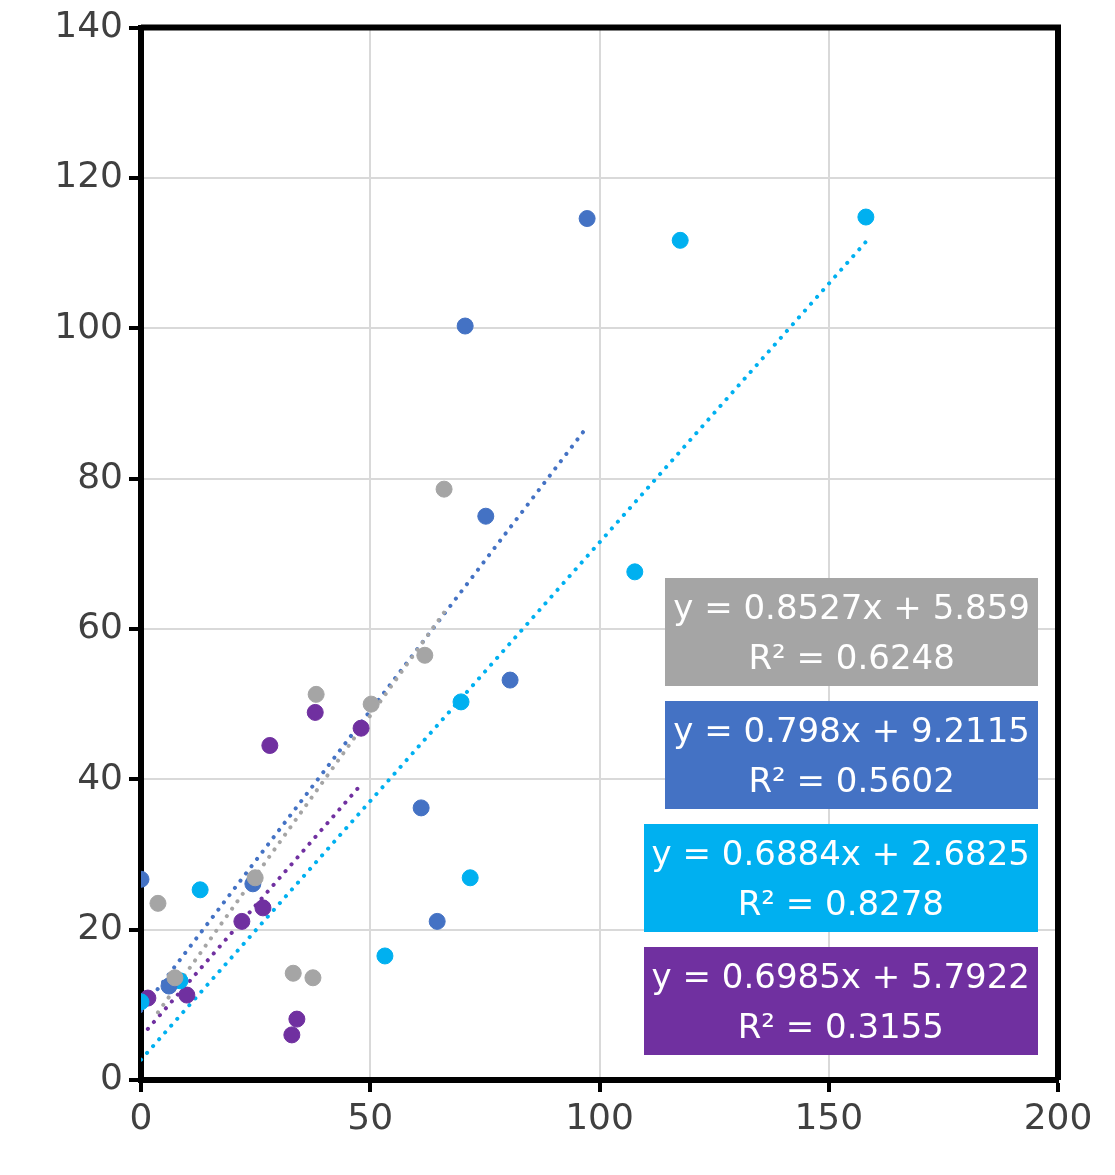 The height and width of the screenshot is (1175, 1115). Describe the element at coordinates (100, 927) in the screenshot. I see `y-tick-label: 20` at that location.